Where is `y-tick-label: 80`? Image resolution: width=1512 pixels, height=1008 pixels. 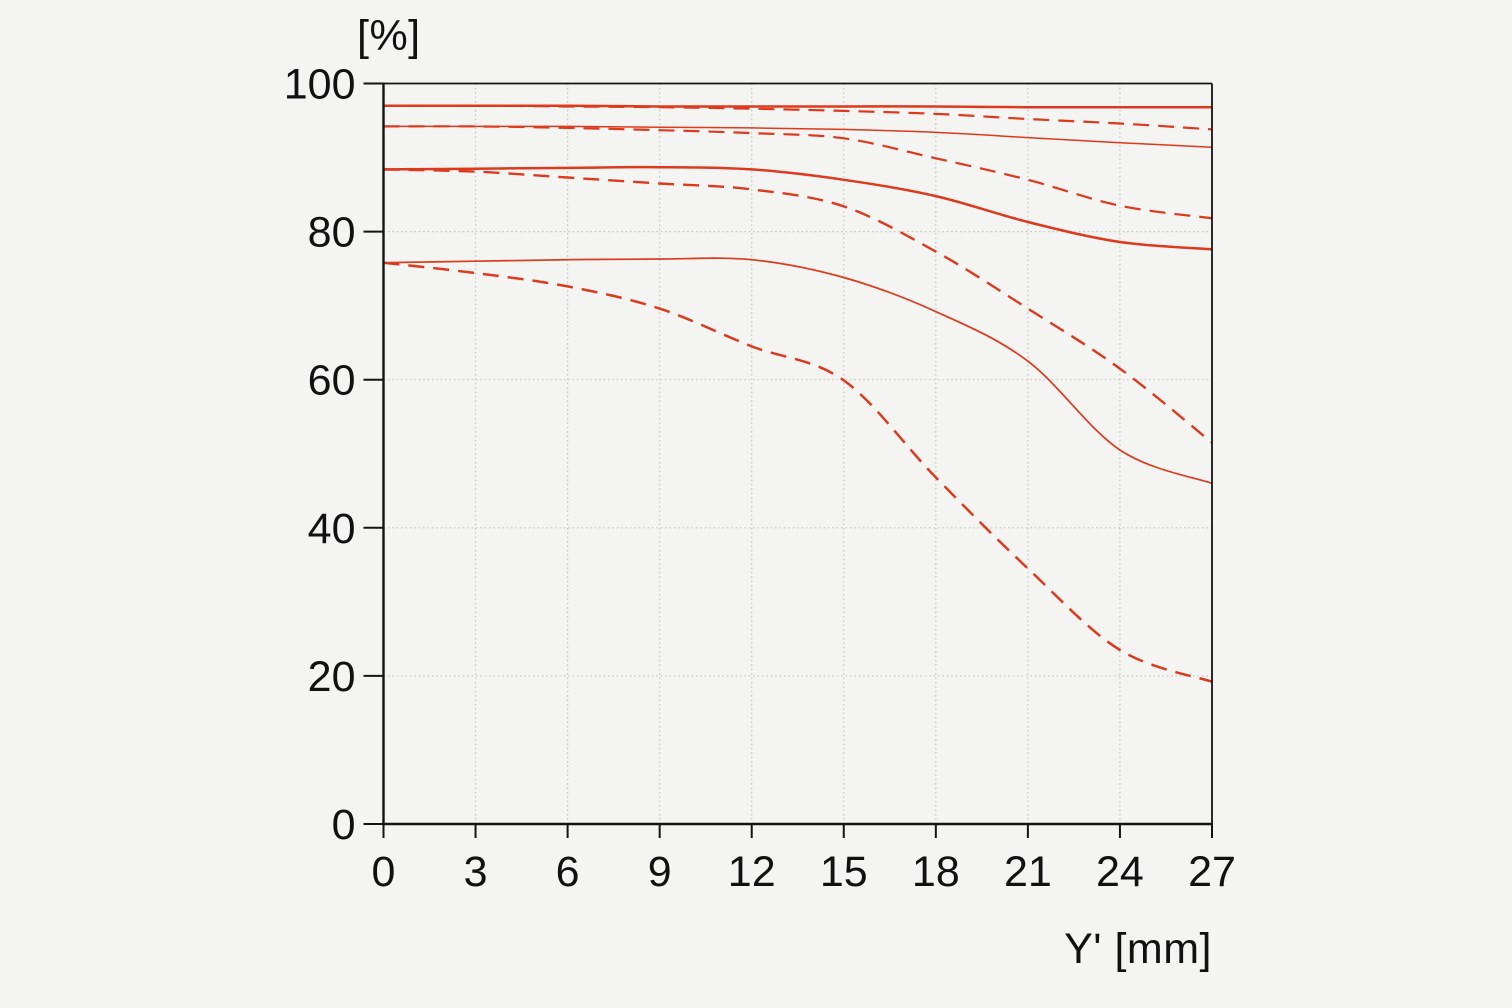 y-tick-label: 80 is located at coordinates (332, 233).